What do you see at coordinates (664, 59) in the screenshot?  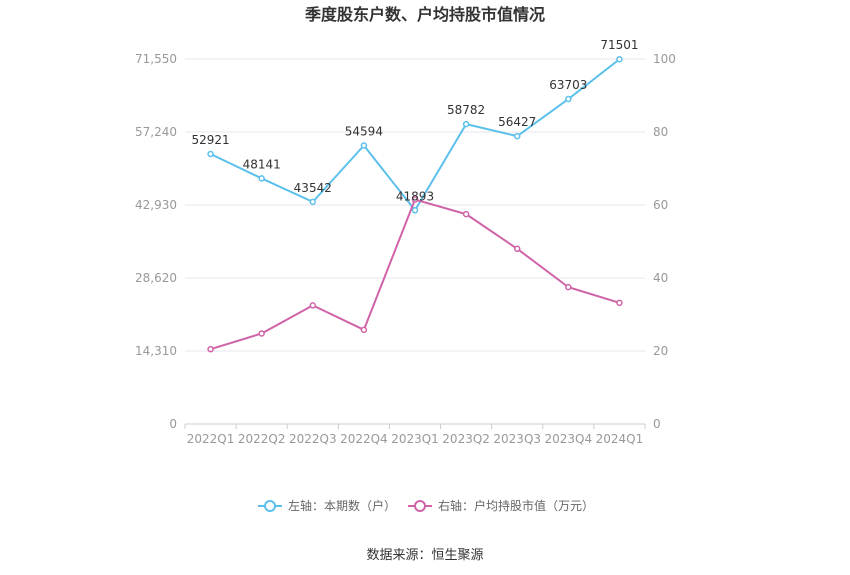 I see `y-right-tick-label: 100` at bounding box center [664, 59].